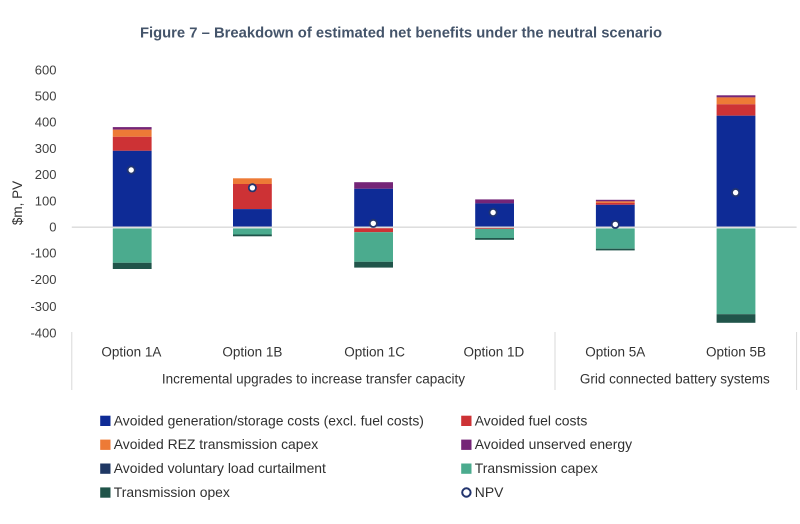  Describe the element at coordinates (46, 96) in the screenshot. I see `svg-text: 500` at that location.